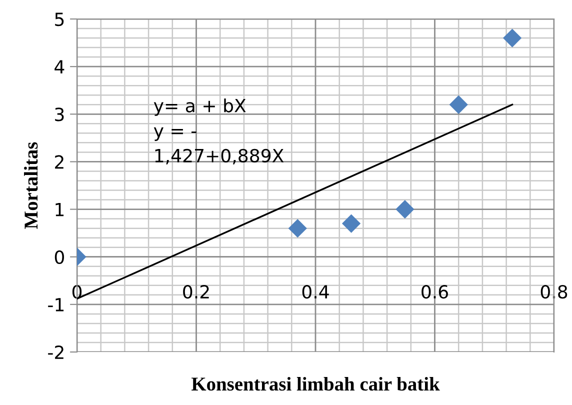 The height and width of the screenshot is (405, 572). I want to click on y-tick-label: 4, so click(59, 67).